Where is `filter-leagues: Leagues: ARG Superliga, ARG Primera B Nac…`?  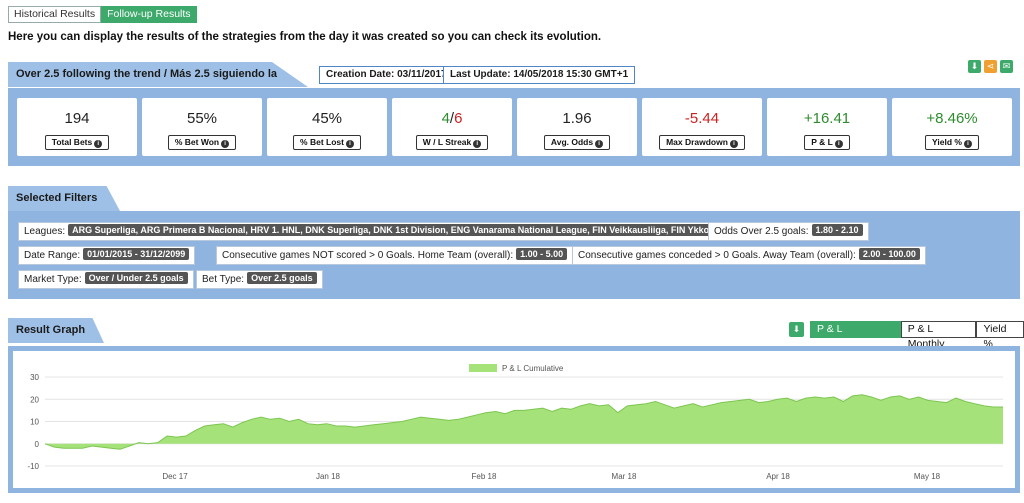
filter-leagues: Leagues: ARG Superliga, ARG Primera B Nac… is located at coordinates (382, 231).